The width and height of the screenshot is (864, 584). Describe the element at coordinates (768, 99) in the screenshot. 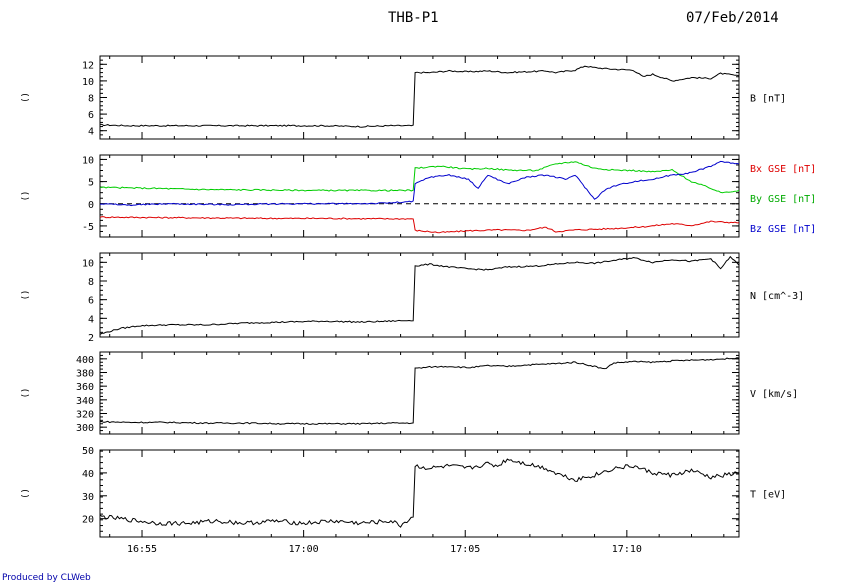

I see `panel-label: B [nT]` at that location.